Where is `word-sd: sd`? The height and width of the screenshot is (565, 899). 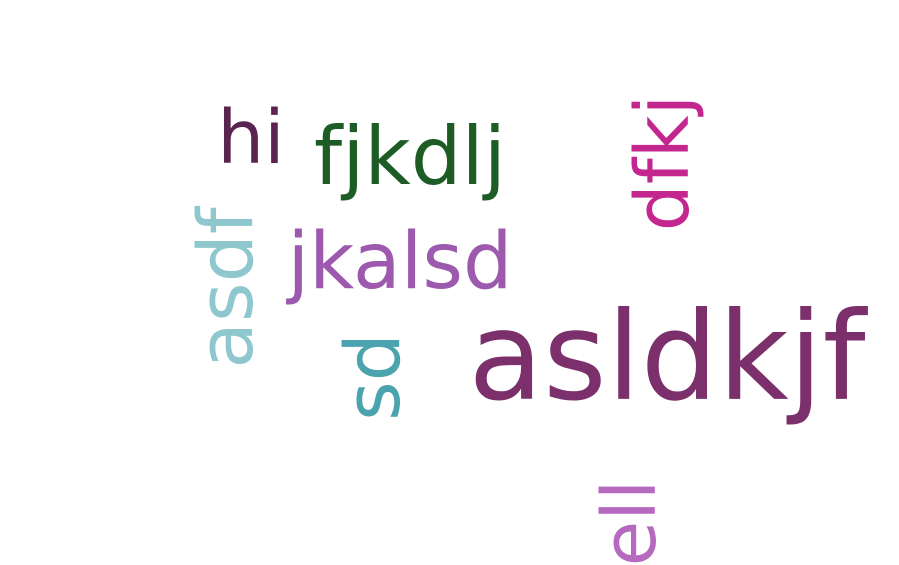
word-sd: sd is located at coordinates (372, 377).